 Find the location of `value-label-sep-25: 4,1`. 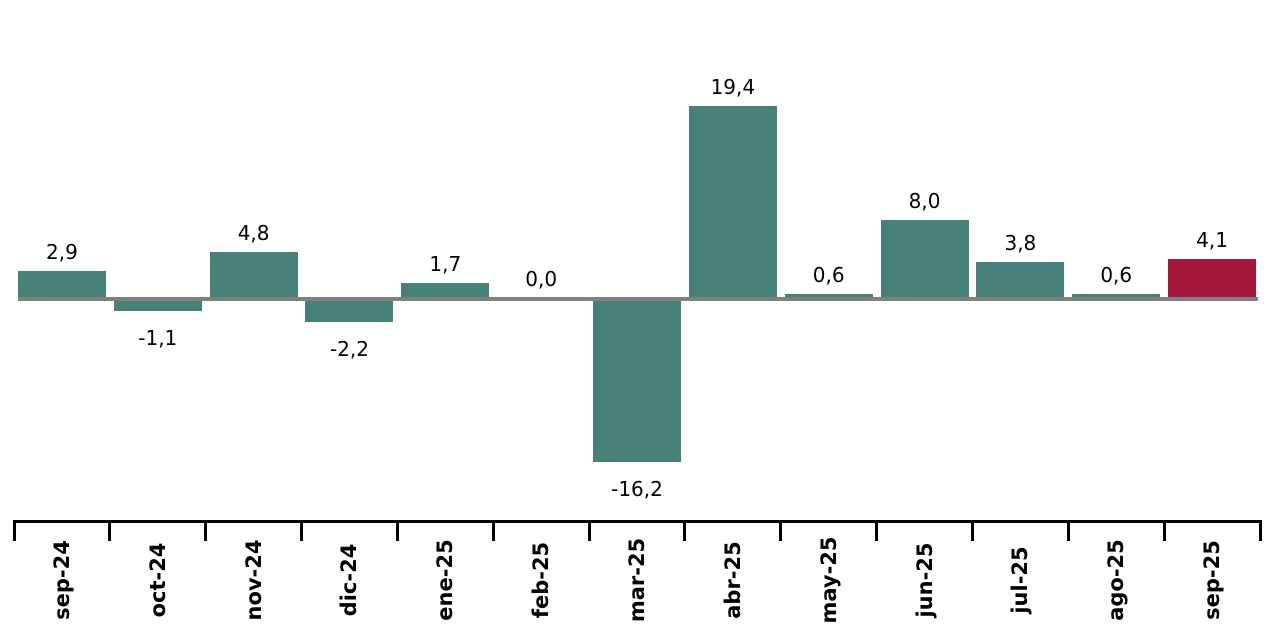

value-label-sep-25: 4,1 is located at coordinates (1212, 240).